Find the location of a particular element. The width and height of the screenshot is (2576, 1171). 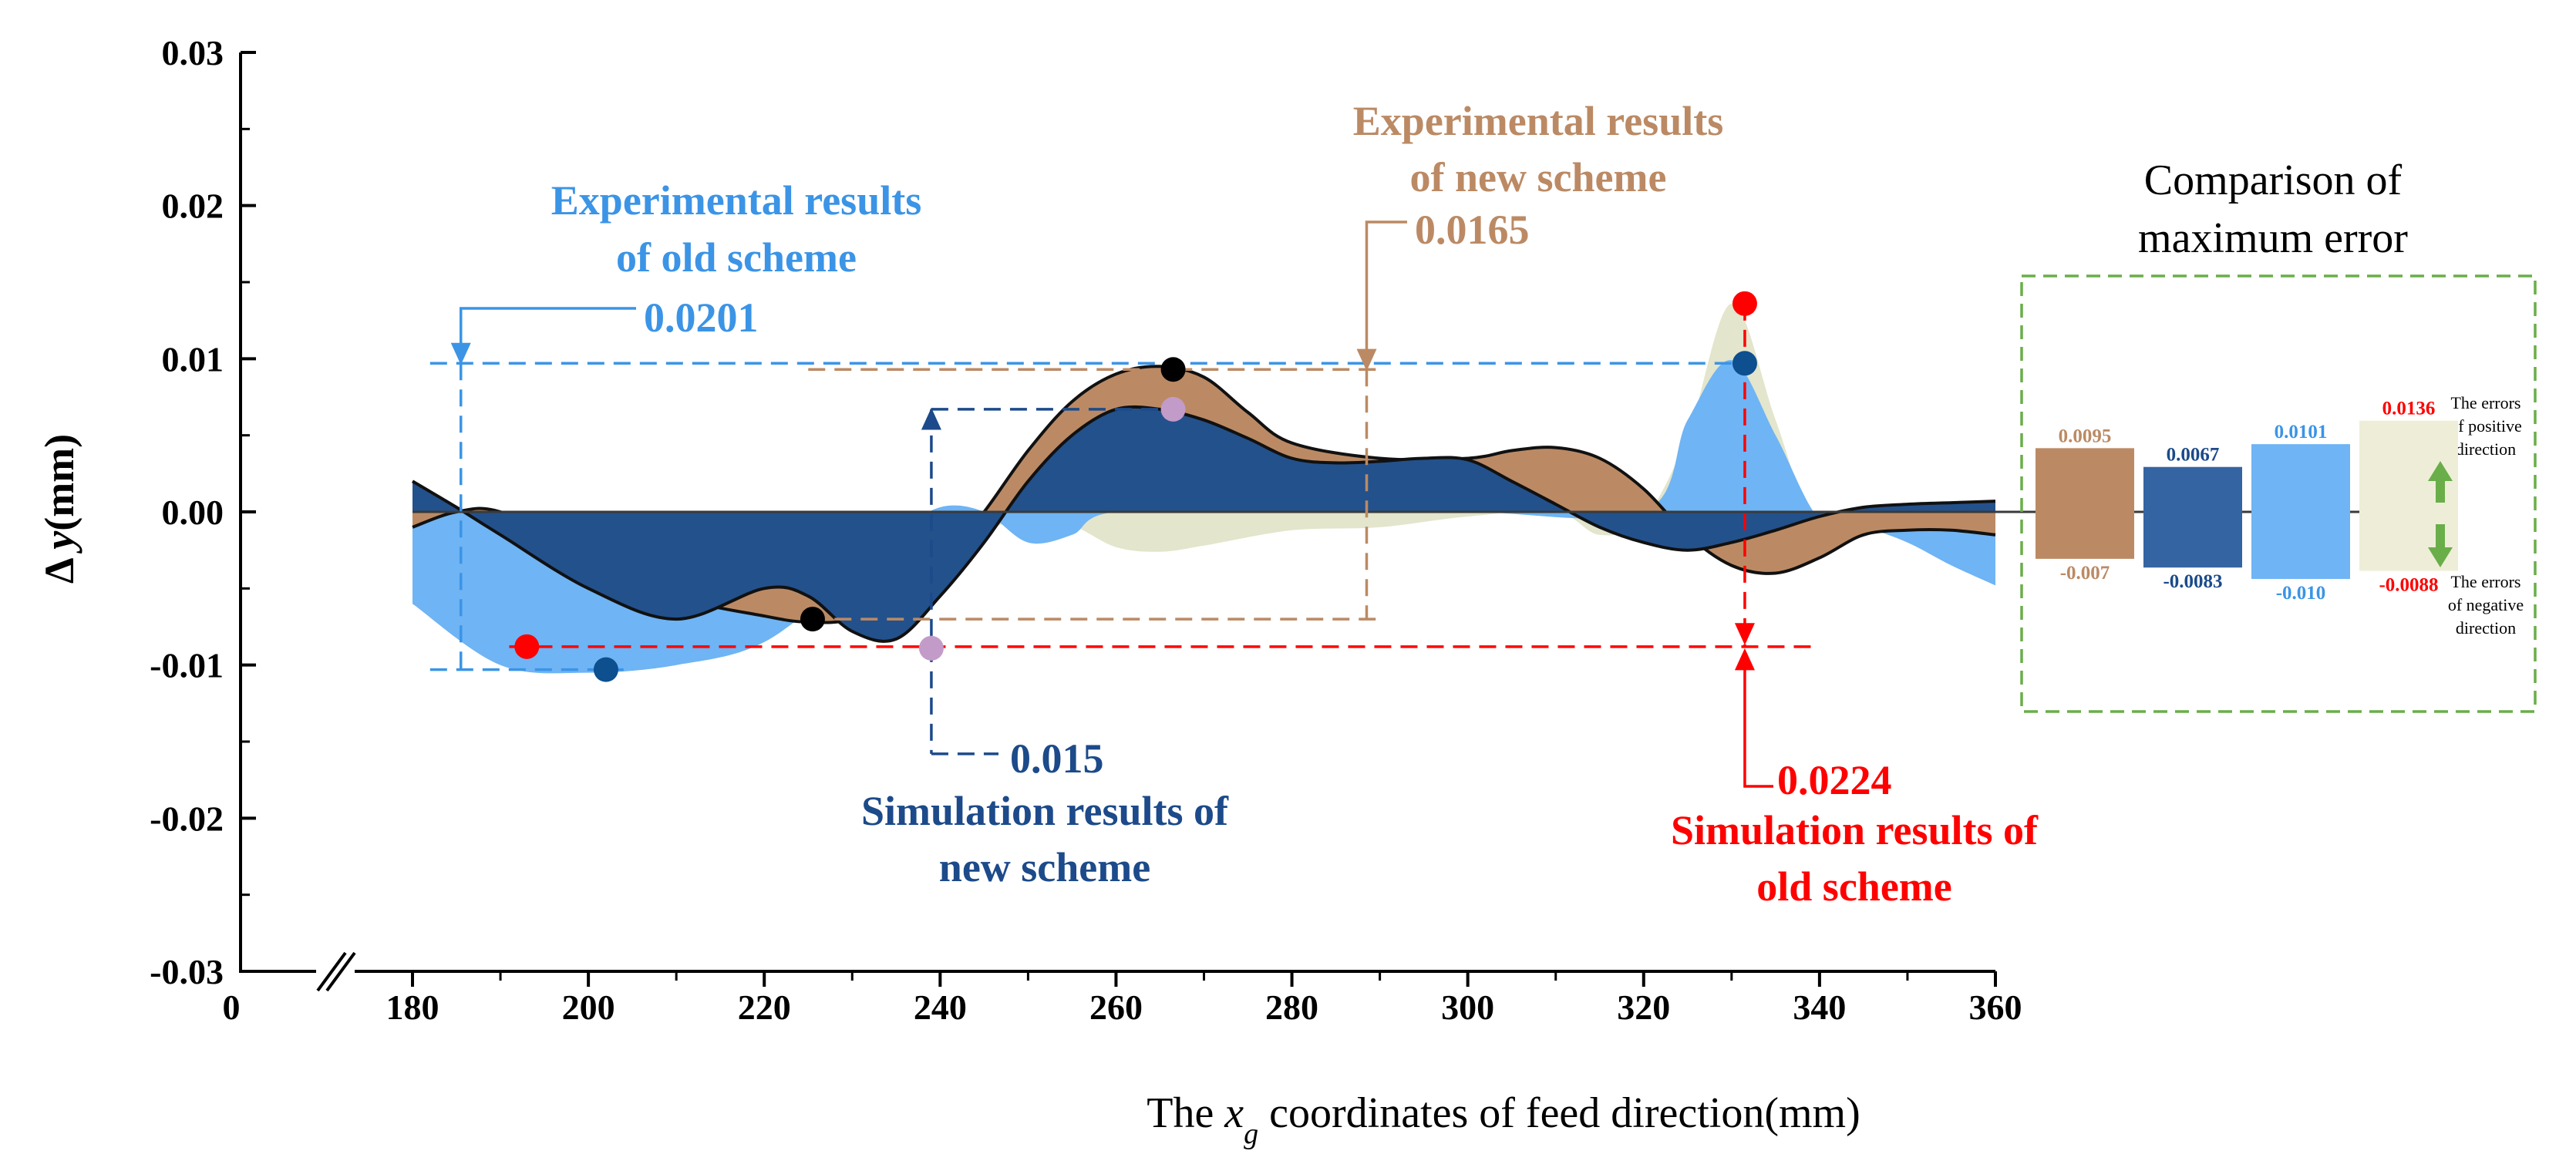

annotation-sim-new-title-1: Simulation results of is located at coordinates (1045, 811).